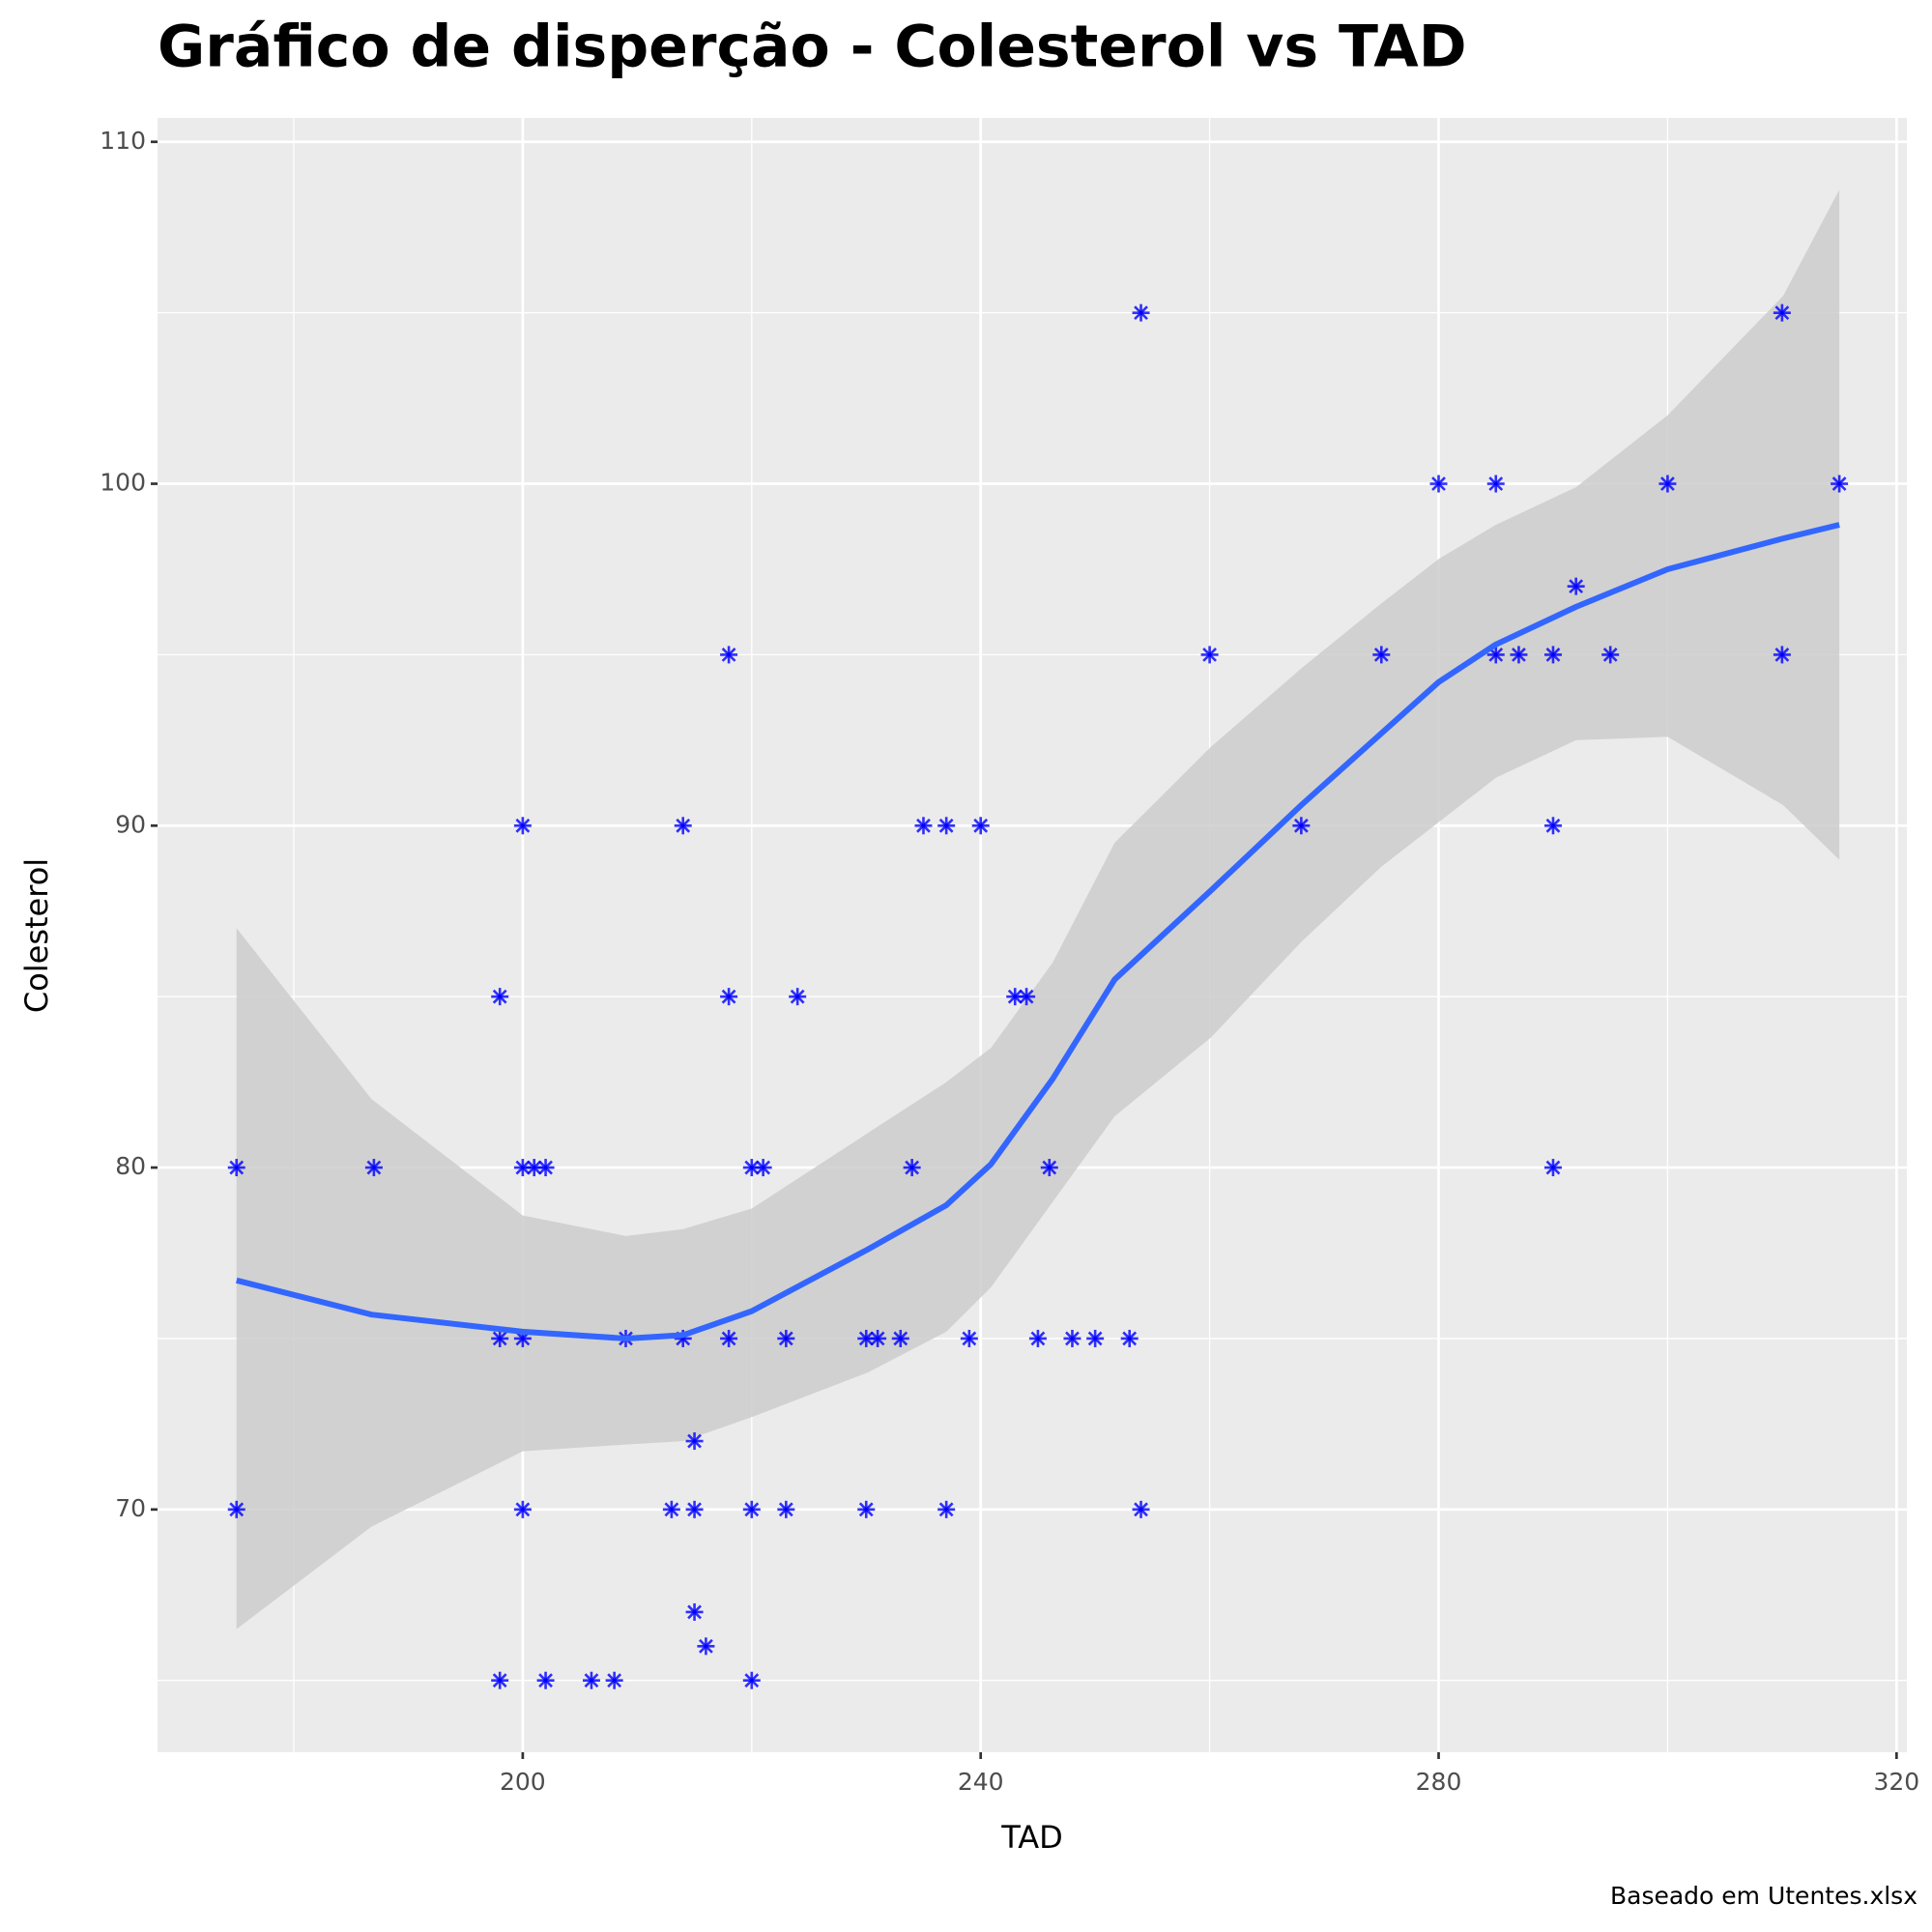 Image resolution: width=1932 pixels, height=1932 pixels. Describe the element at coordinates (523, 1782) in the screenshot. I see `x-tick-label: 200` at that location.